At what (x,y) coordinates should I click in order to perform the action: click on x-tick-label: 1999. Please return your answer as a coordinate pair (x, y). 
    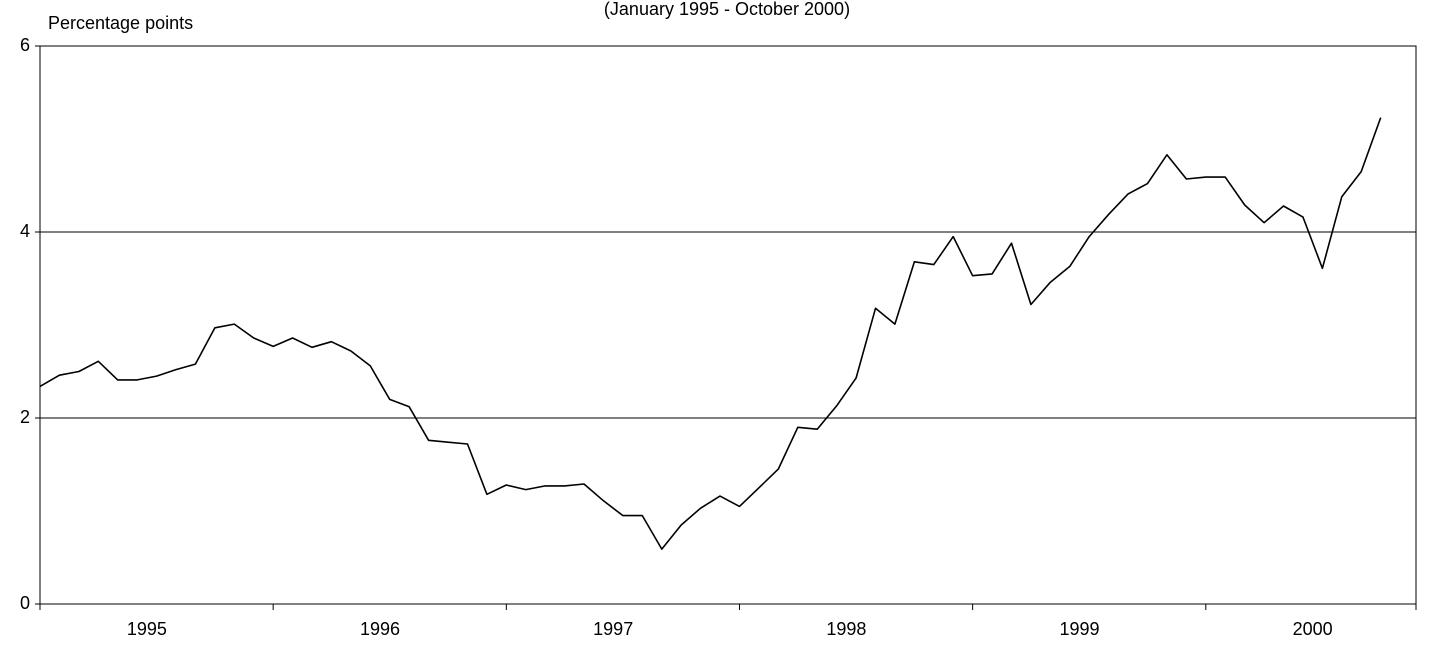
    Looking at the image, I should click on (1079, 629).